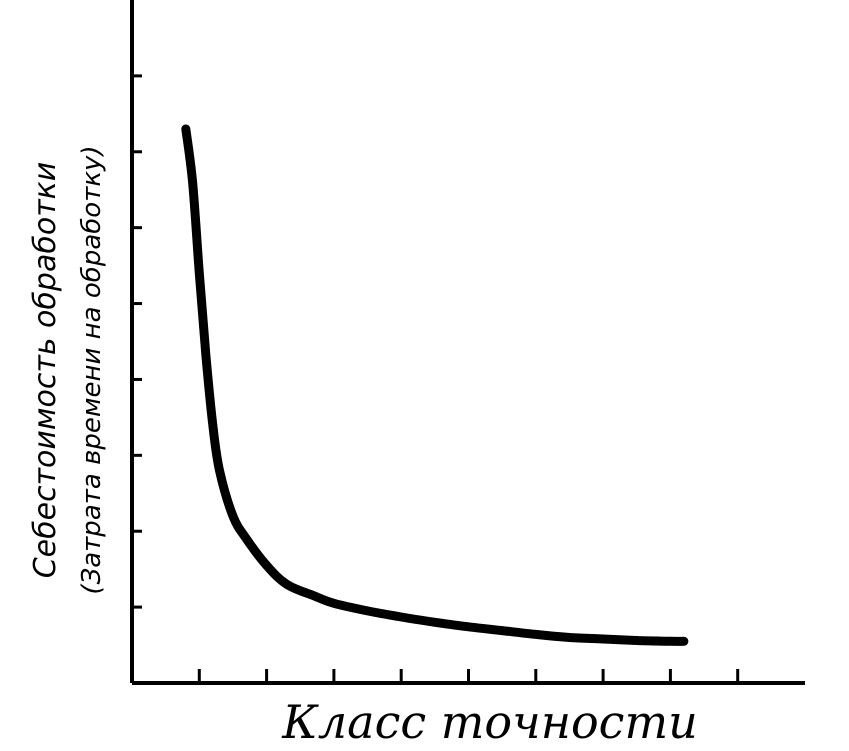 The height and width of the screenshot is (751, 849). Describe the element at coordinates (92, 369) in the screenshot. I see `y-axis-sublabel: (Затрата времени на обработку)` at that location.